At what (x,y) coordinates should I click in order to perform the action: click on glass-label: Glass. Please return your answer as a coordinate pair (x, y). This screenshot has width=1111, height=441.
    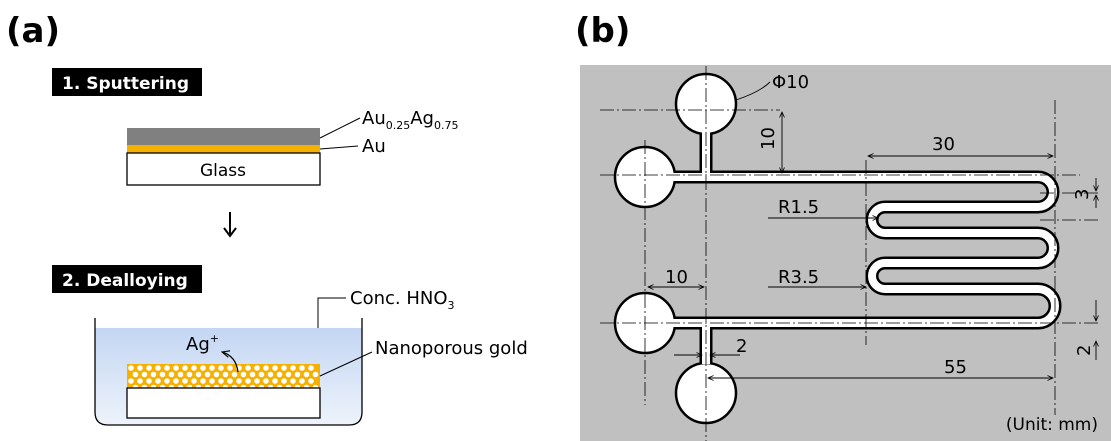
    Looking at the image, I should click on (223, 171).